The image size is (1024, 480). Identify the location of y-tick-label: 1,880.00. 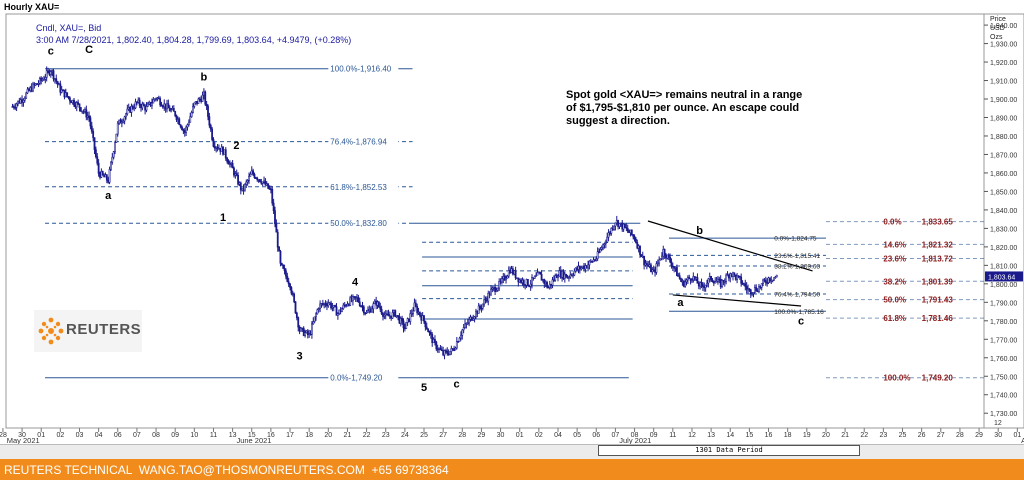
(1003, 137).